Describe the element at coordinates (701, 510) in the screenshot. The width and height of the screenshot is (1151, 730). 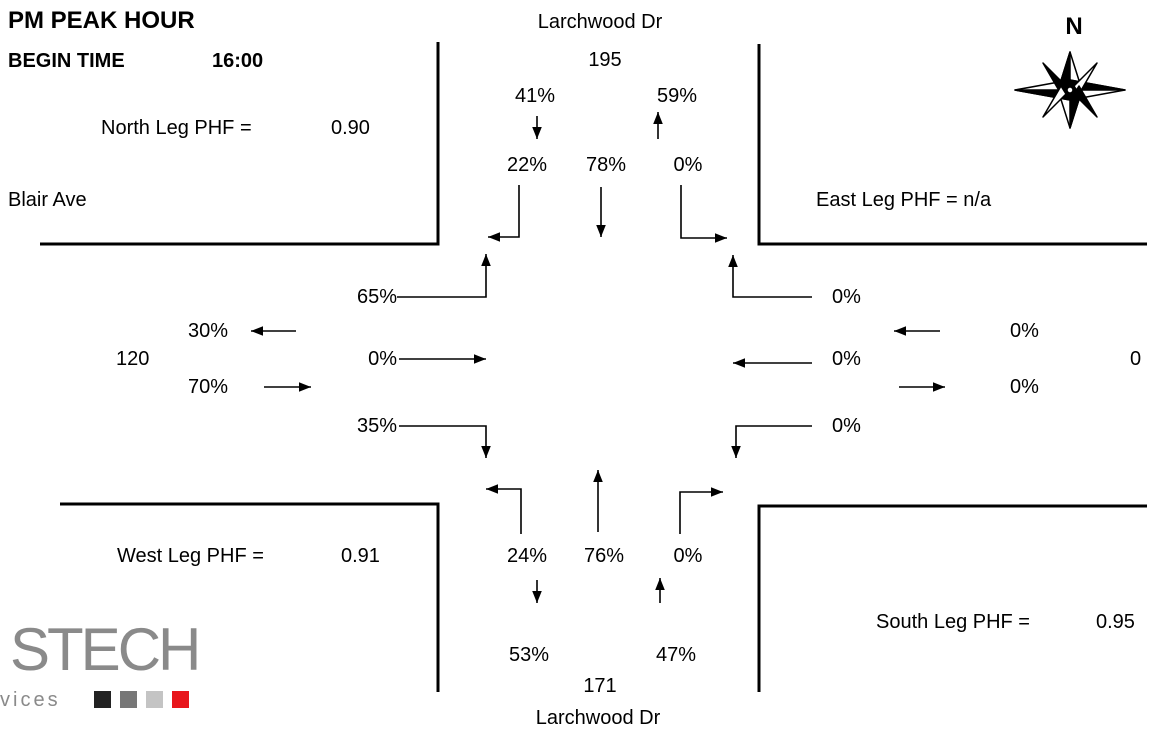
I see `south-left-turn-arrow` at that location.